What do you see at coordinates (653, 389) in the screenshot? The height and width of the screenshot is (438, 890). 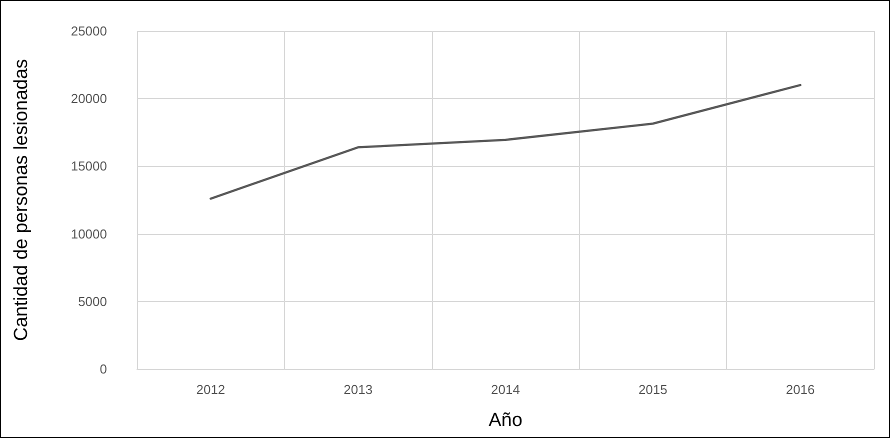 I see `x-tick-label: 2015` at bounding box center [653, 389].